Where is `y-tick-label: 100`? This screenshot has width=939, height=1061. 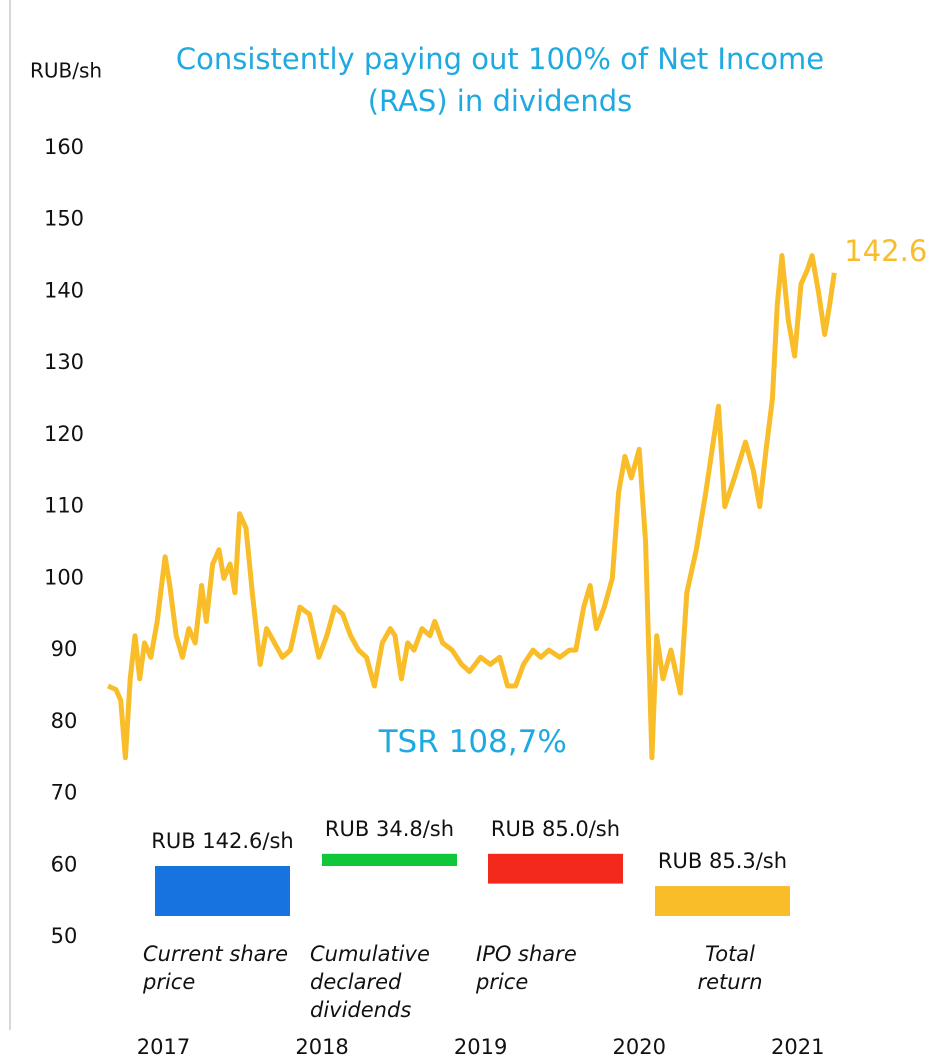 y-tick-label: 100 is located at coordinates (64, 577).